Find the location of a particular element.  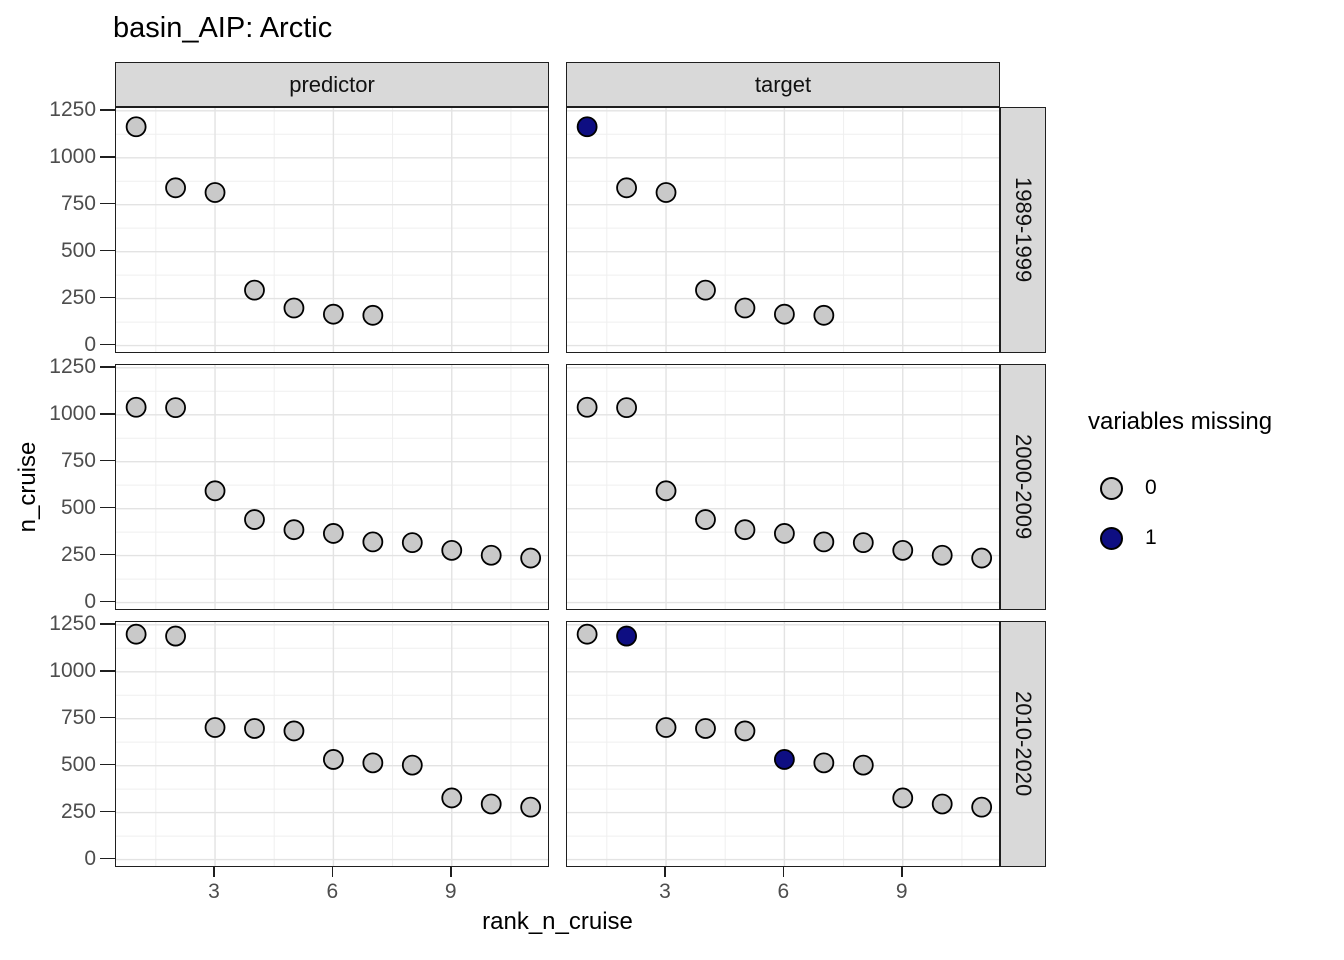

y-tick-label: 0 is located at coordinates (90, 344).